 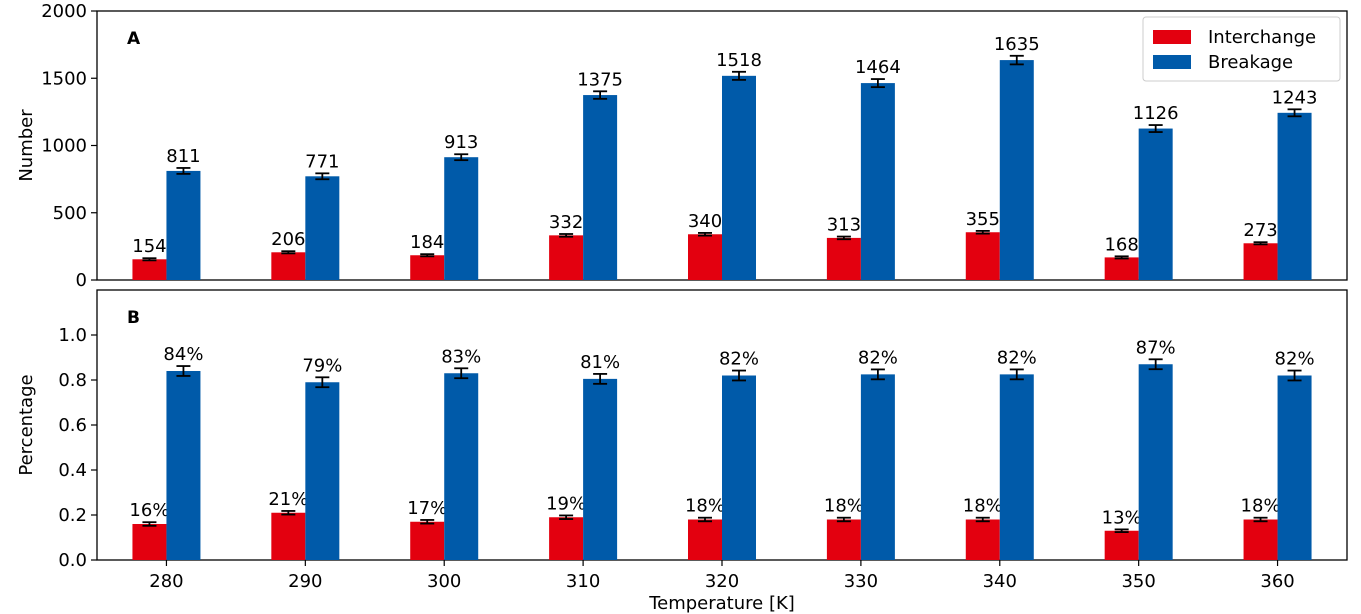 I want to click on y-tick-label: 0, so click(x=81, y=280).